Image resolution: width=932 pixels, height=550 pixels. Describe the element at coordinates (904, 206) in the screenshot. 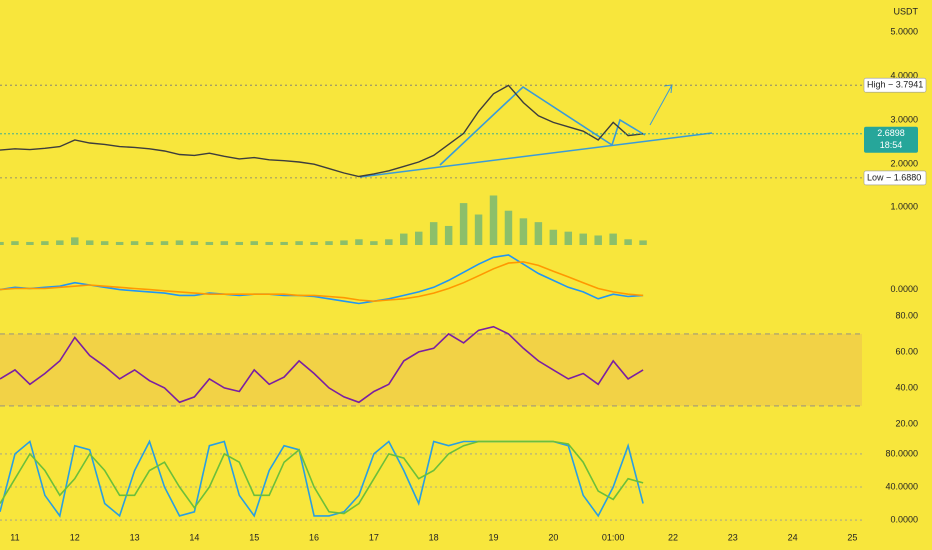

I see `y-tick-label: 1.0000` at that location.